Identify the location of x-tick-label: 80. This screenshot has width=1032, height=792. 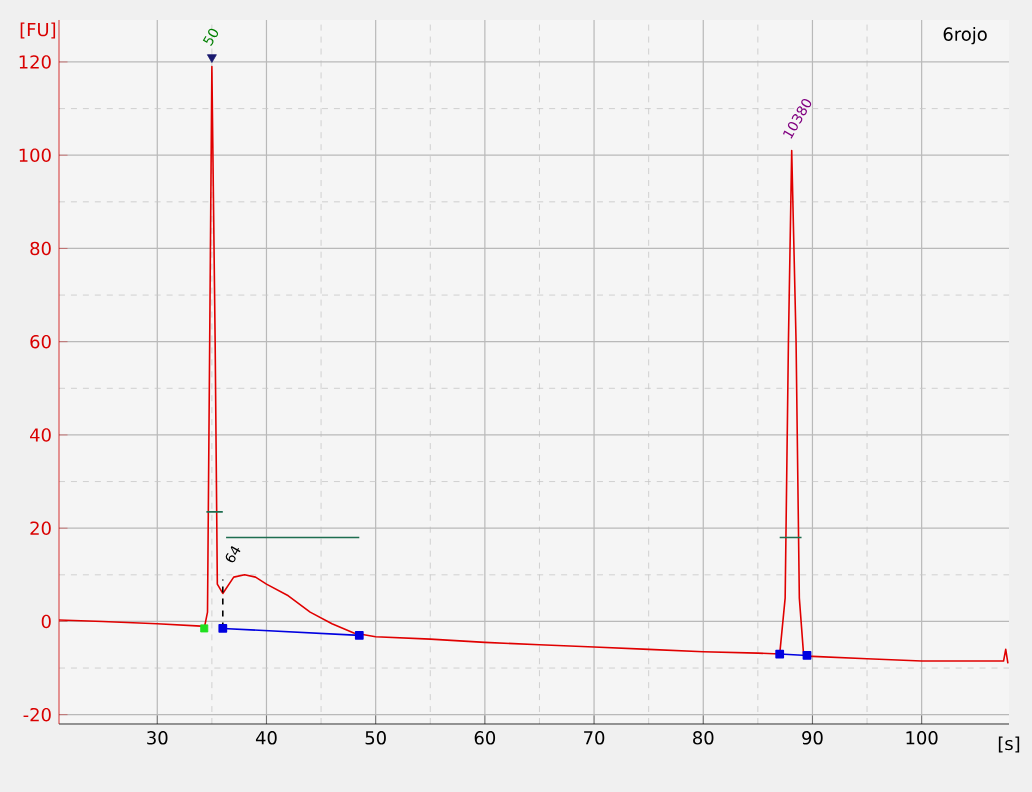
(703, 738).